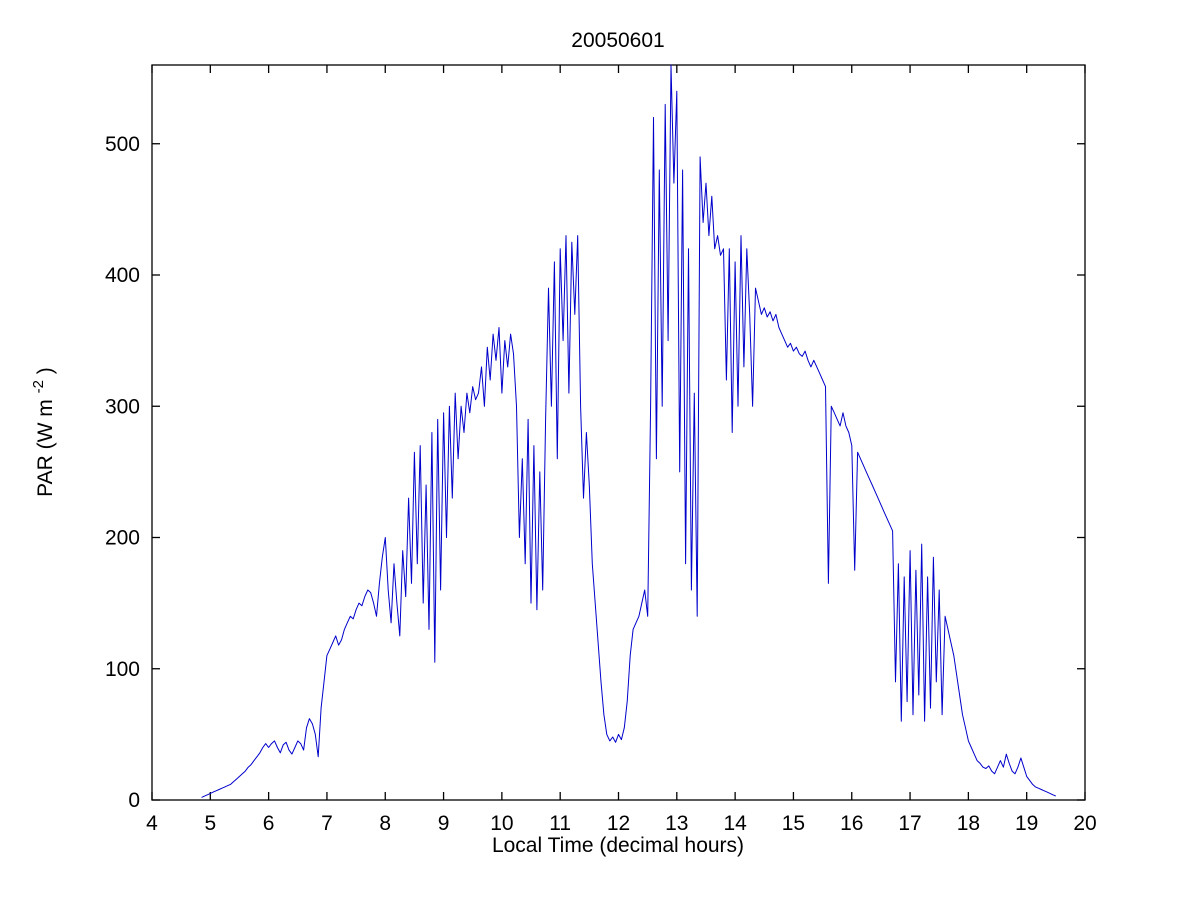  What do you see at coordinates (134, 800) in the screenshot?
I see `y-tick-label: 0` at bounding box center [134, 800].